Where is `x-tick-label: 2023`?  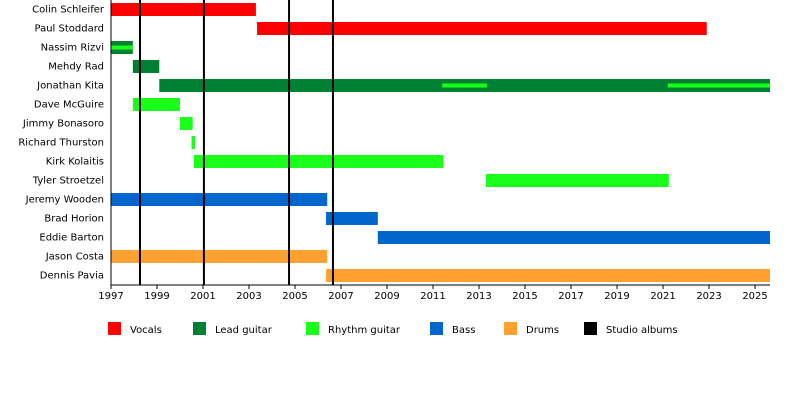
x-tick-label: 2023 is located at coordinates (708, 296).